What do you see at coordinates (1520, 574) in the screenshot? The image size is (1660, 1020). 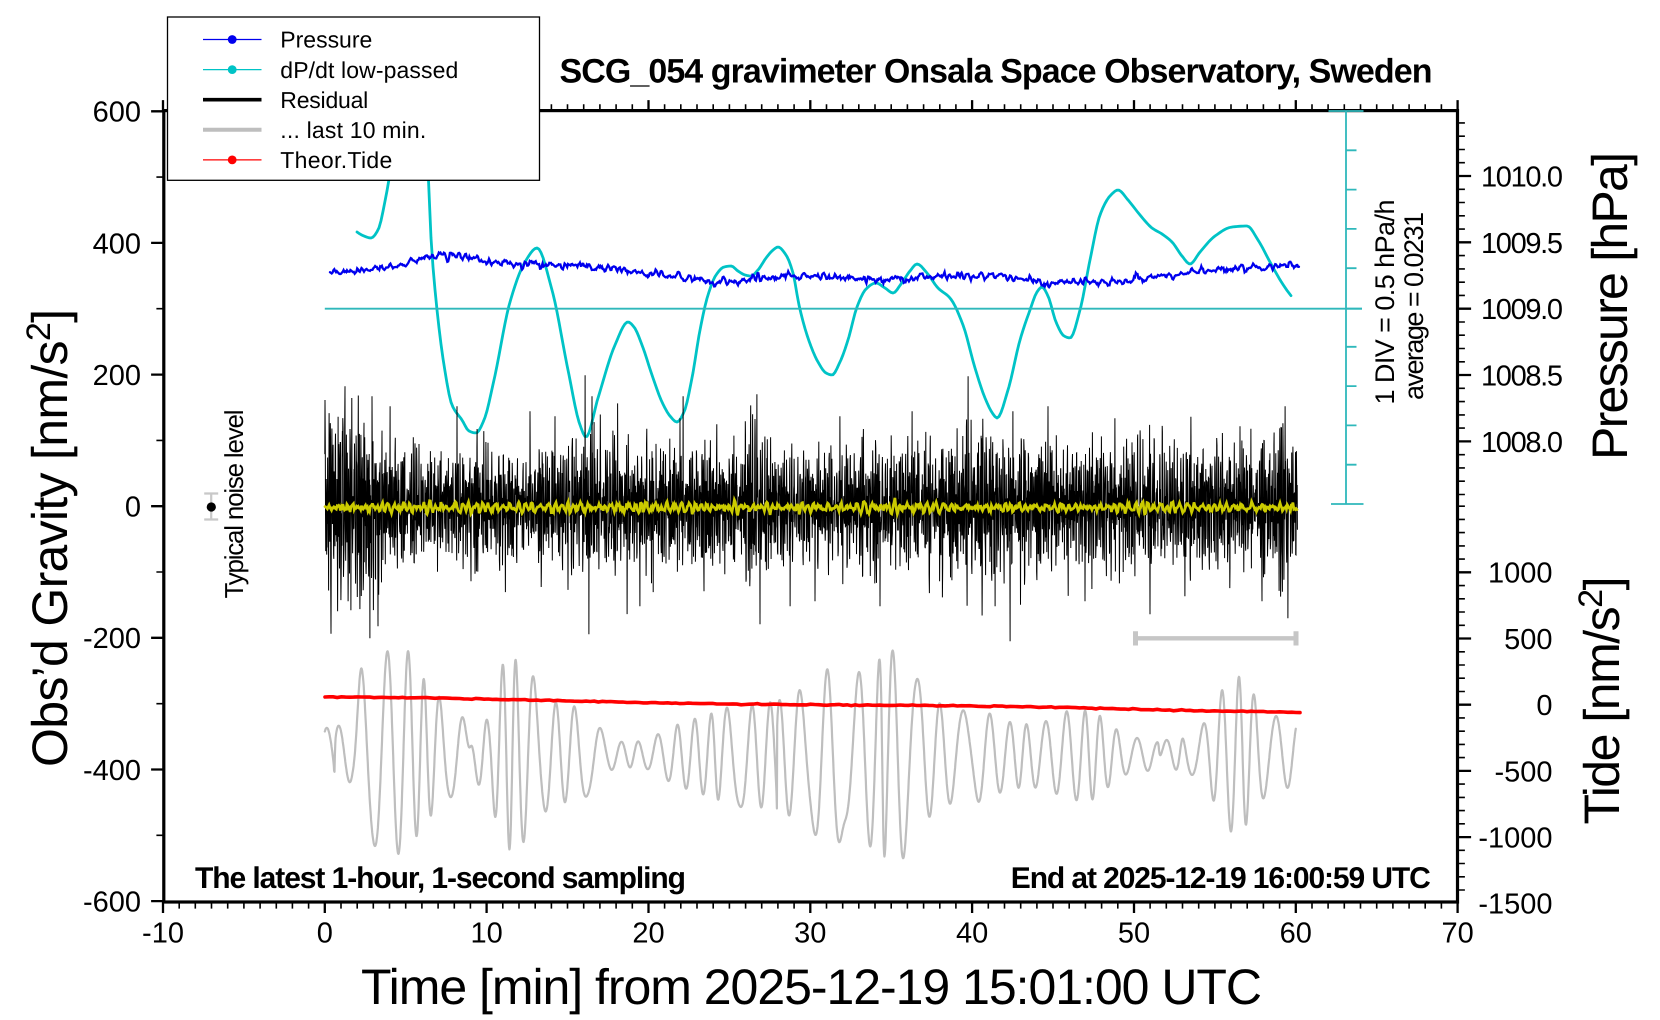 I see `svg-text: 1000` at bounding box center [1520, 574].